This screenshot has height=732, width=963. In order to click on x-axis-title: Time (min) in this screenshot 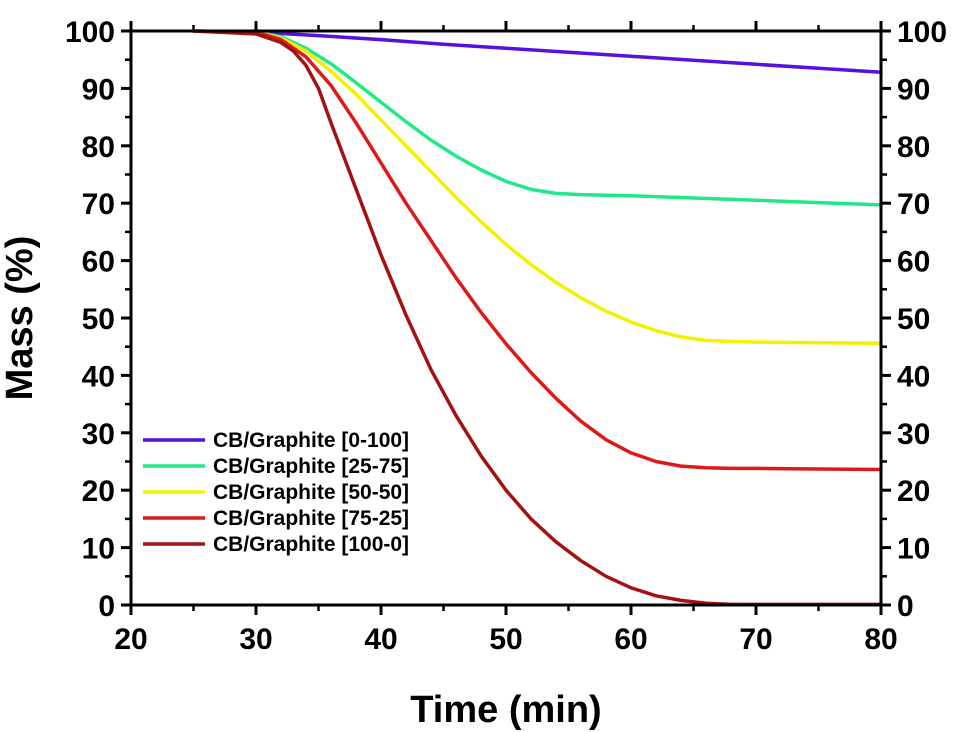, I will do `click(505, 710)`.